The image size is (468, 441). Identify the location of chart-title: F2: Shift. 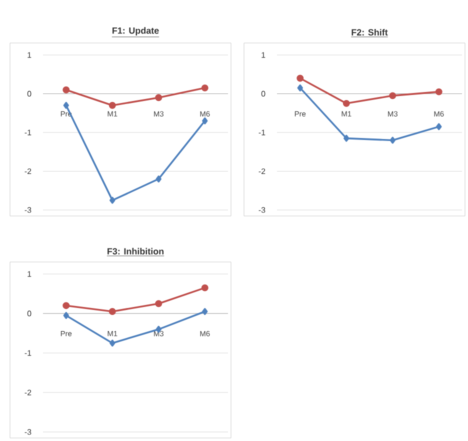
(370, 32).